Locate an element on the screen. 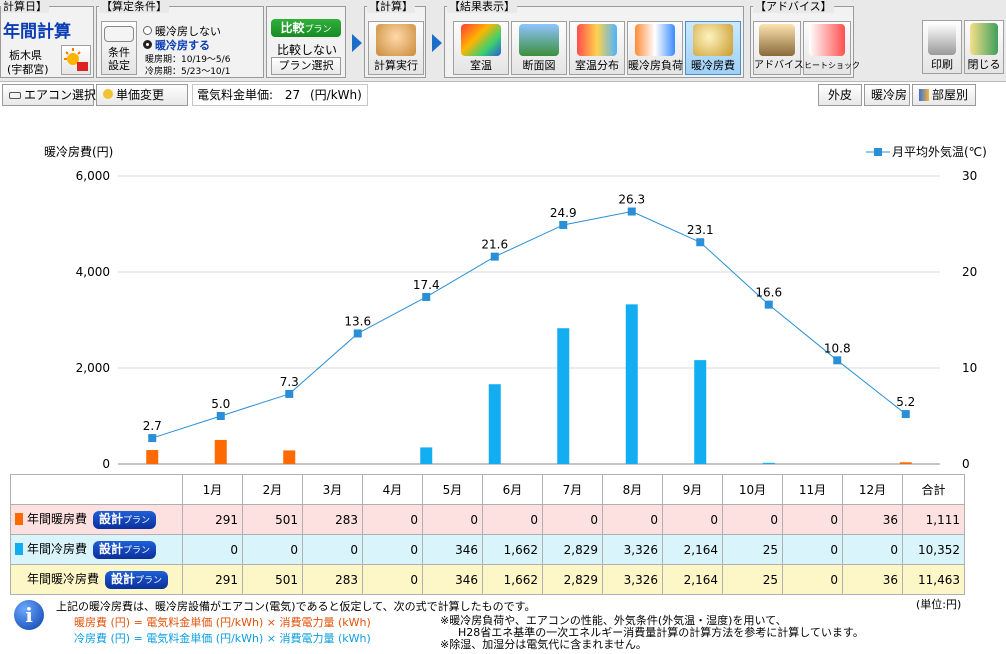 This screenshot has height=654, width=1006. radio-off-icon is located at coordinates (147, 30).